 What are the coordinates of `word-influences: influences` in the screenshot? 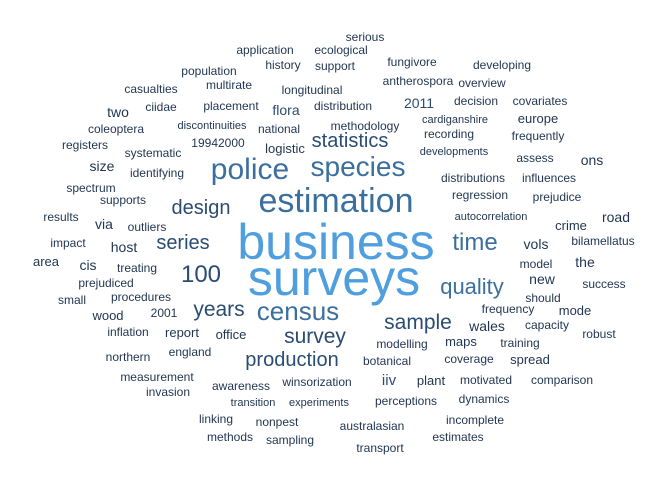 It's located at (549, 178).